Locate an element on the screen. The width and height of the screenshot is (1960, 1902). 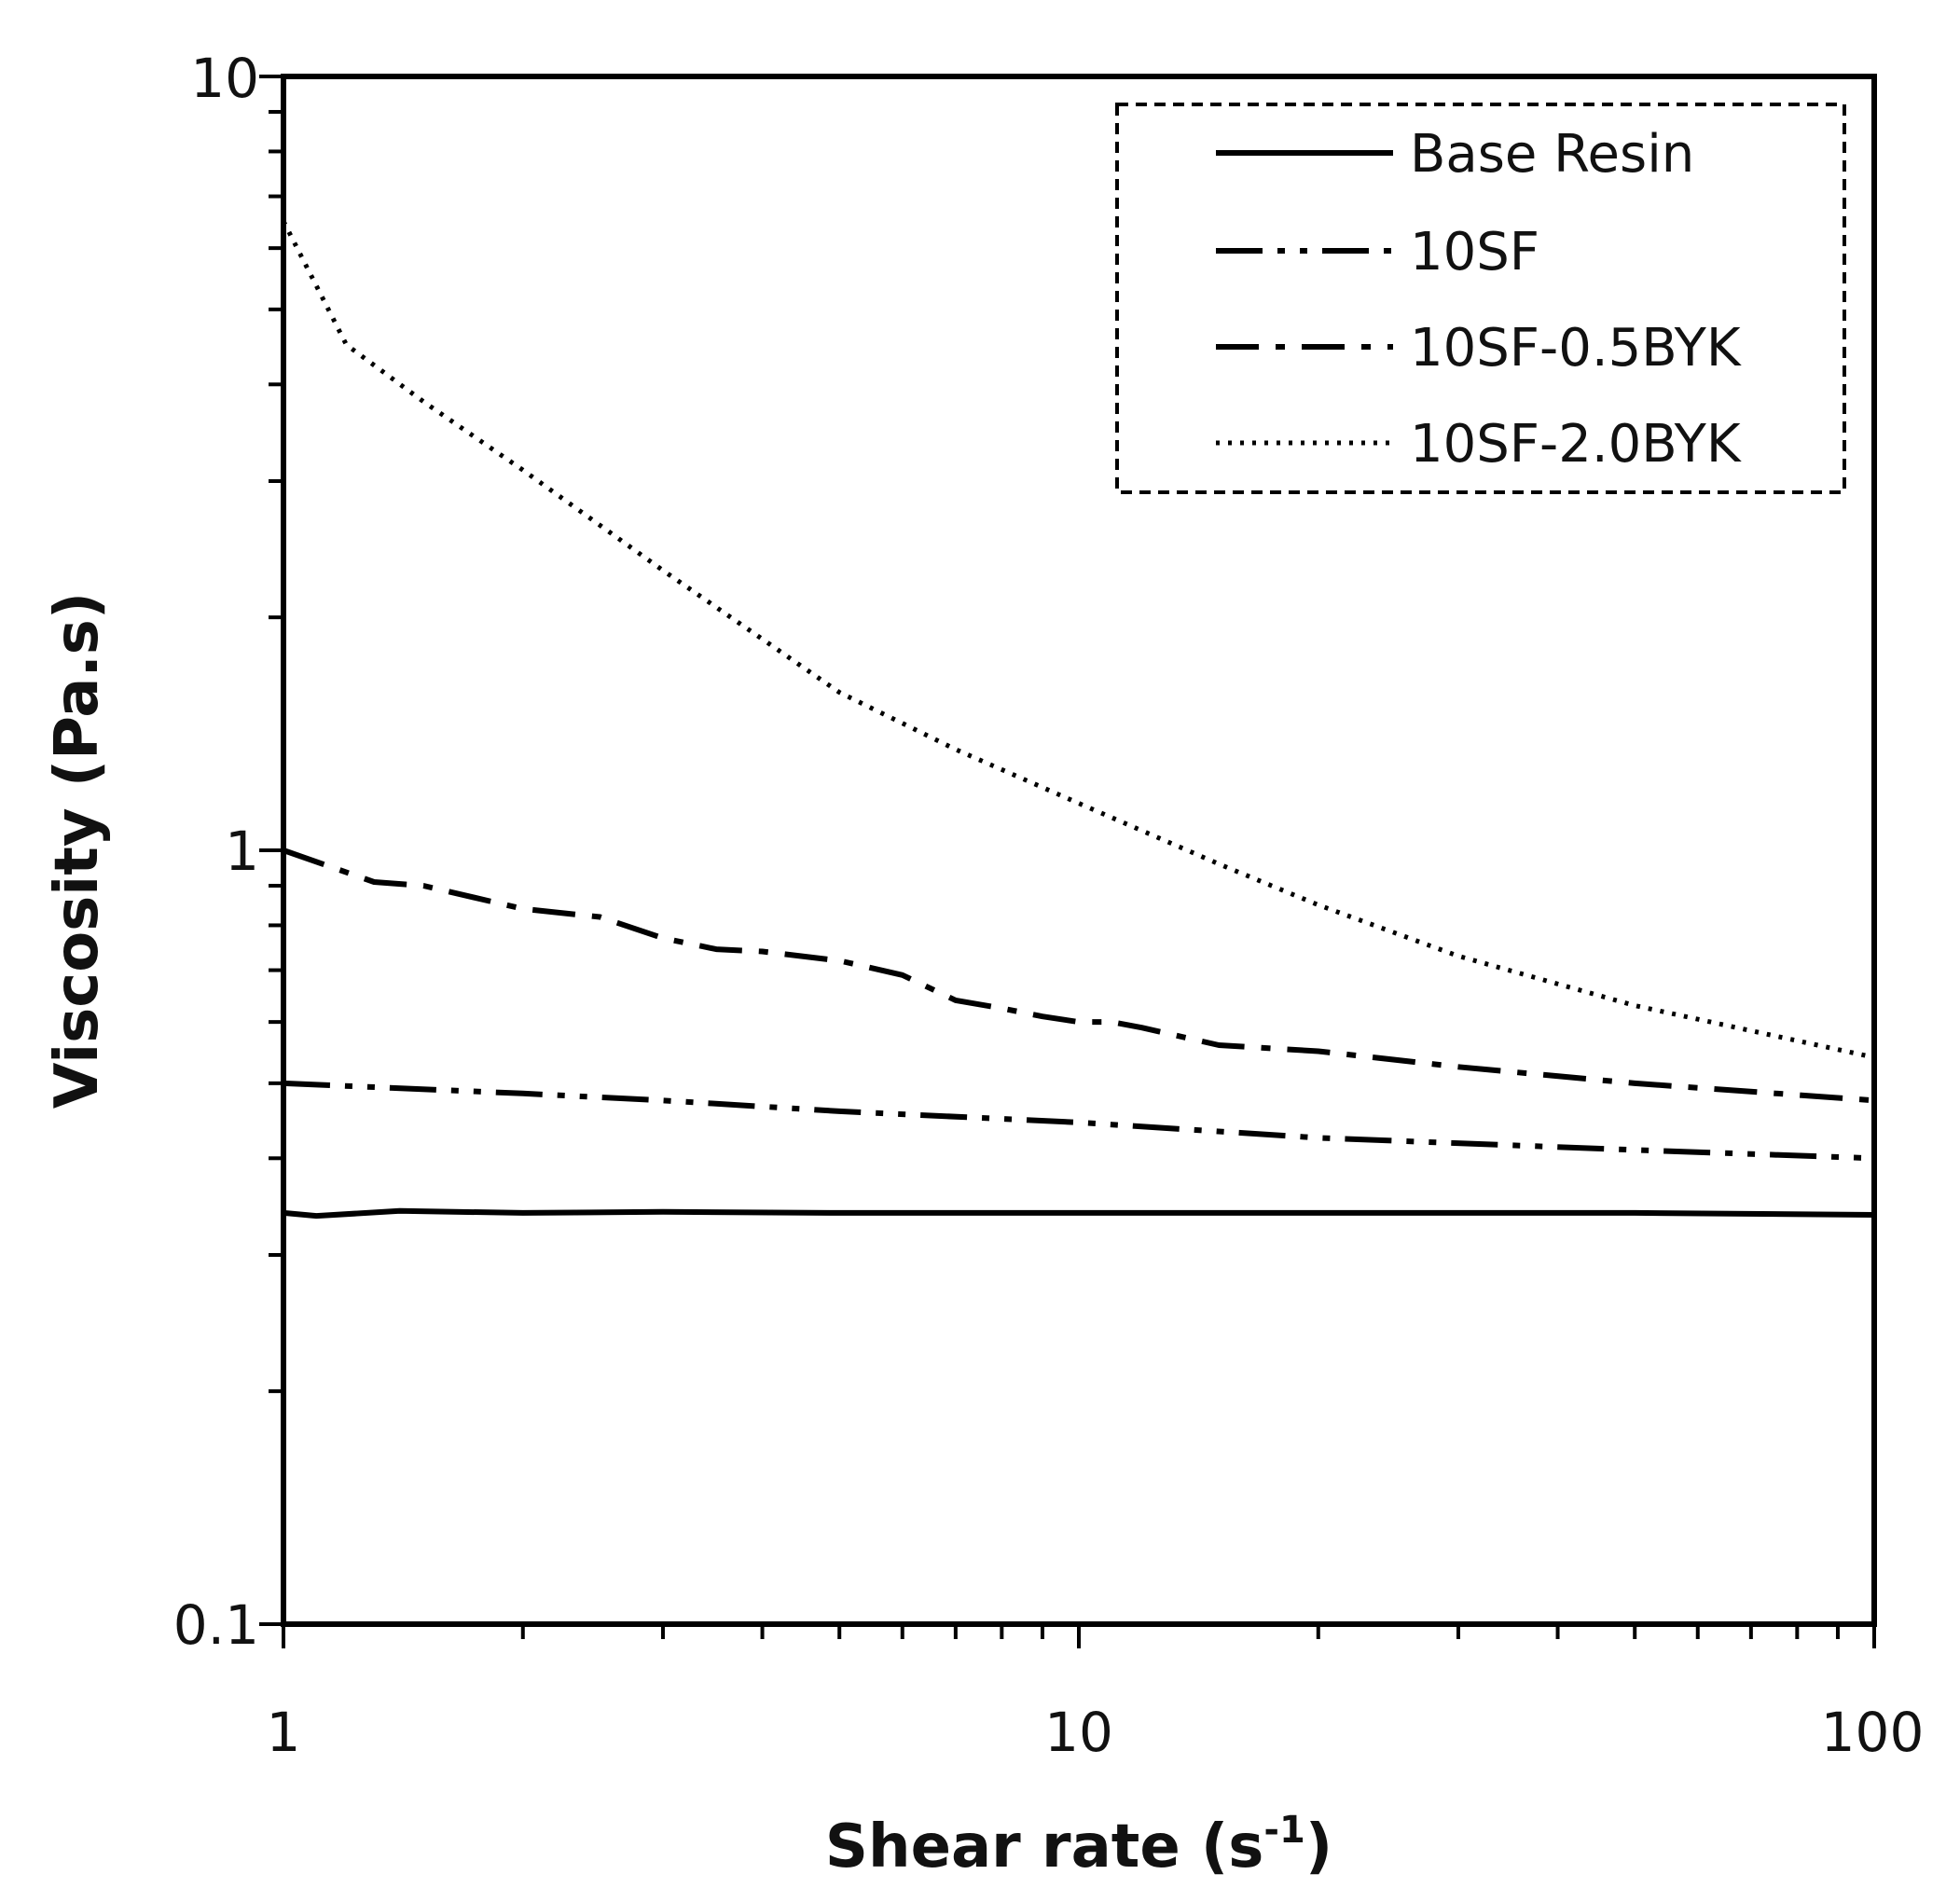
x-tick-label-100: 100 is located at coordinates (1873, 1732).